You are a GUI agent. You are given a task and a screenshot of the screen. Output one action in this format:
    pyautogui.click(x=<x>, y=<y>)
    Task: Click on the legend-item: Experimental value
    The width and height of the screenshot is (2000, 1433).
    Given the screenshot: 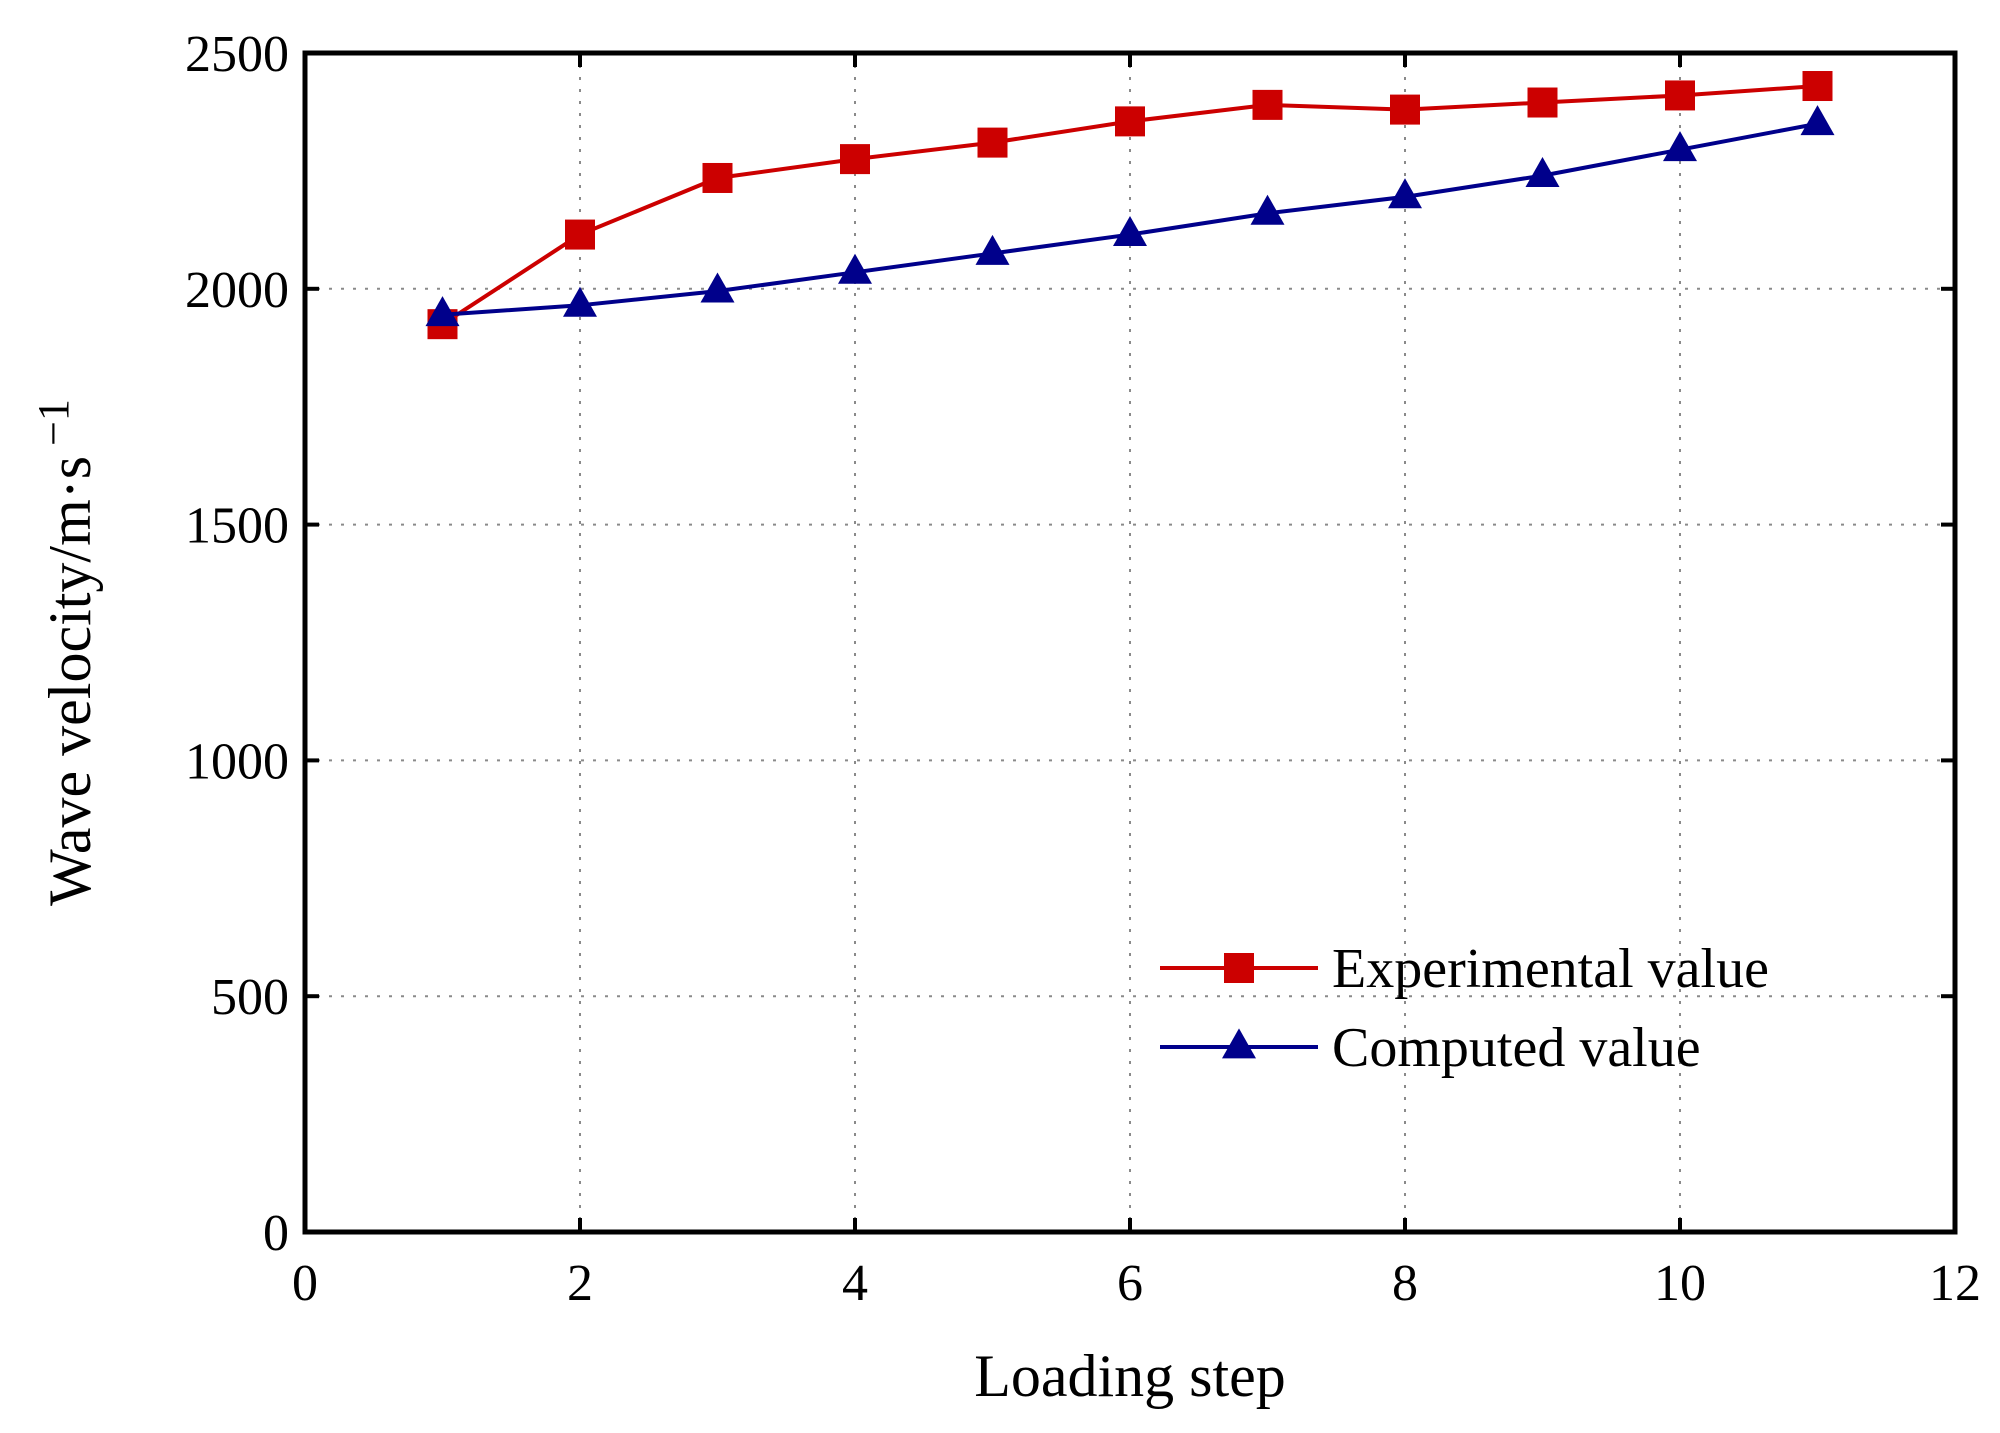 What is the action you would take?
    pyautogui.click(x=1464, y=969)
    